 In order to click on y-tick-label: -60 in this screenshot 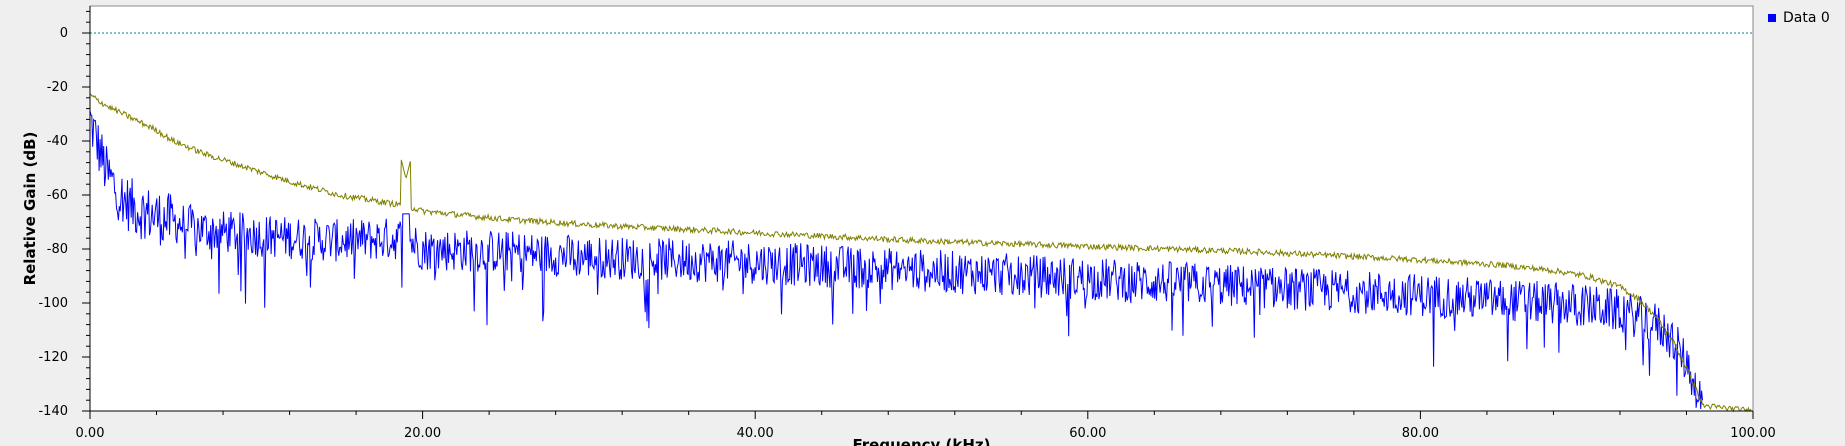, I will do `click(57, 195)`.